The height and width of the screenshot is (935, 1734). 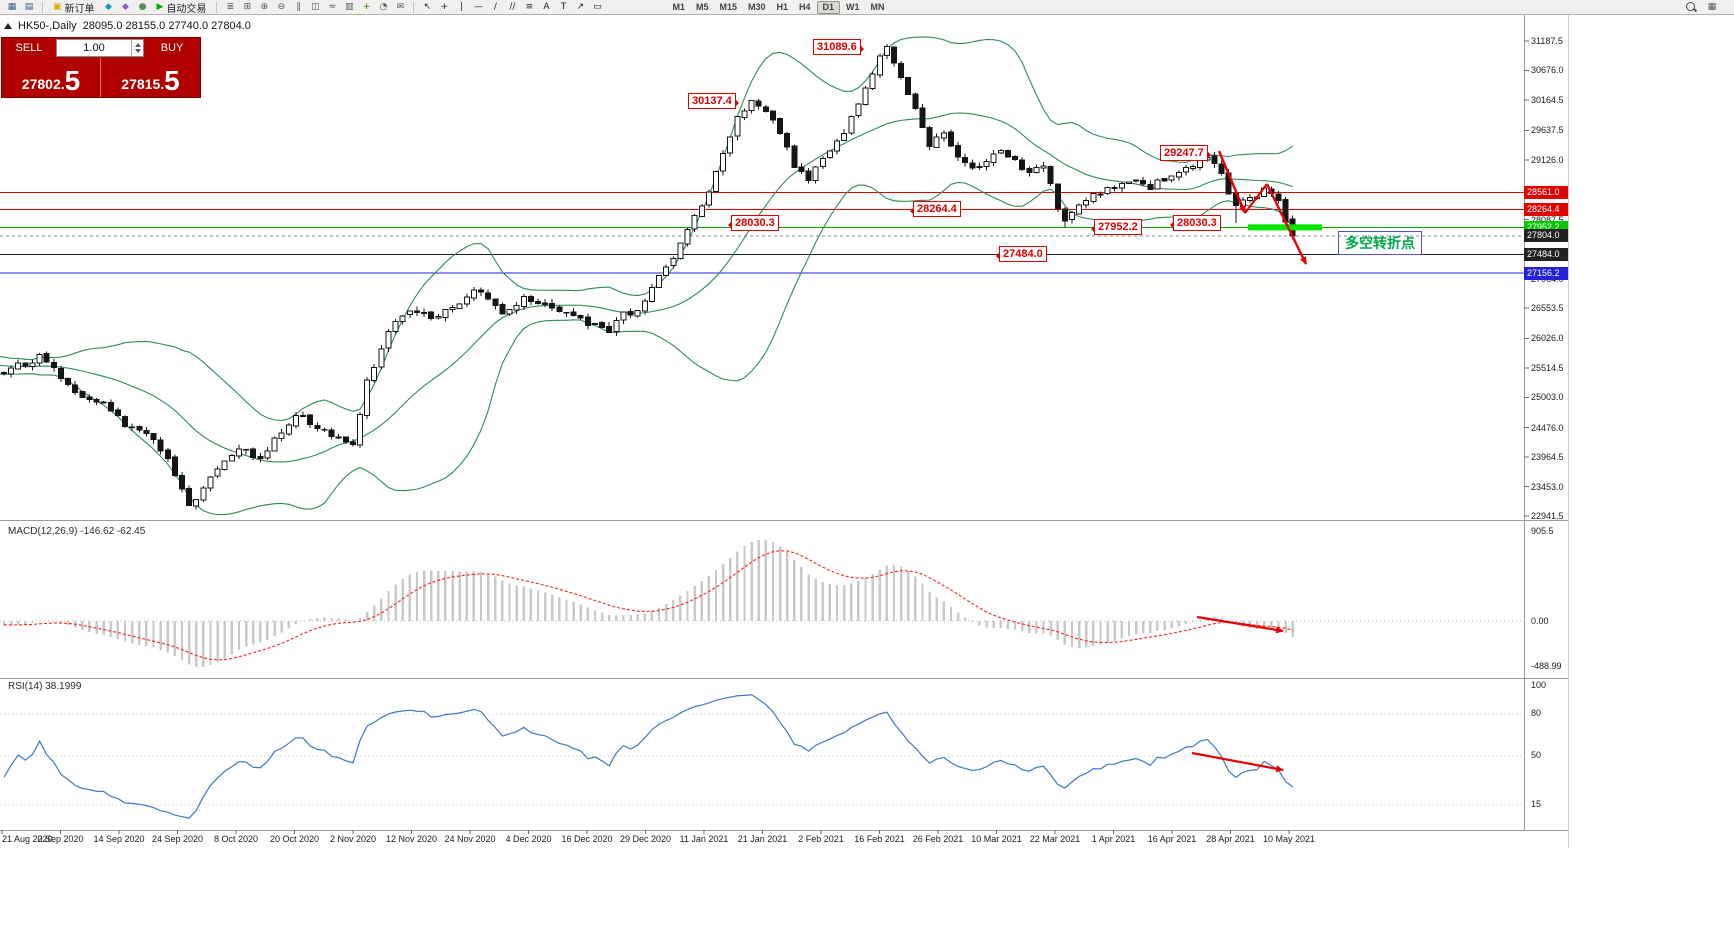 What do you see at coordinates (12, 6) in the screenshot?
I see `new-chart-icon: ▦` at bounding box center [12, 6].